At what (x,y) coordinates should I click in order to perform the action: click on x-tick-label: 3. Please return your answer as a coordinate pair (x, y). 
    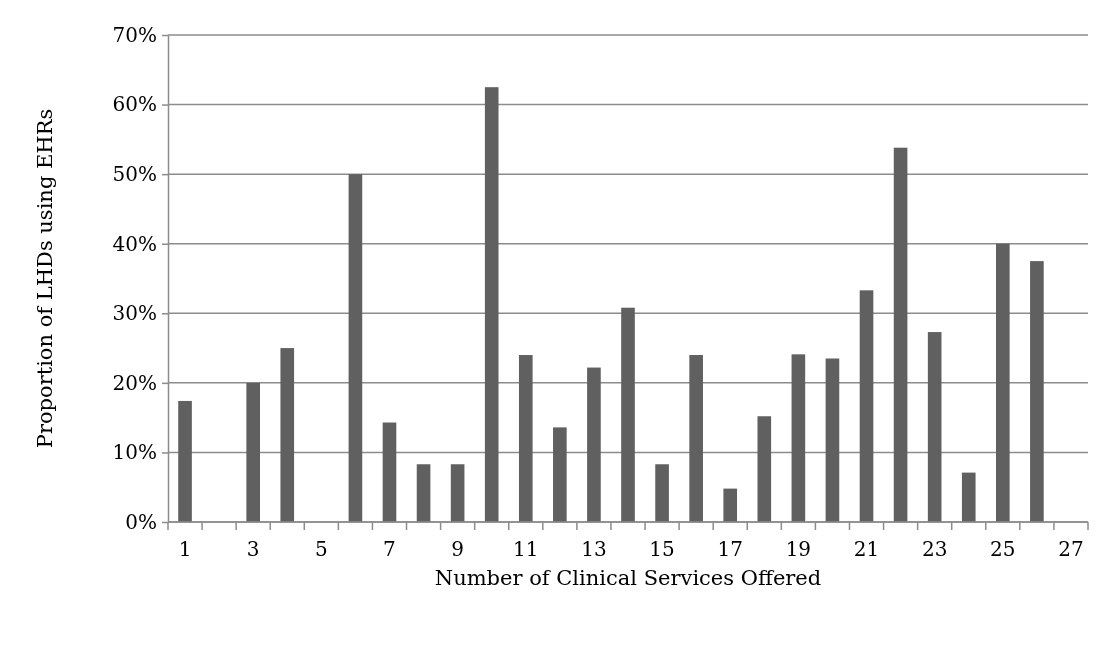
    Looking at the image, I should click on (253, 549).